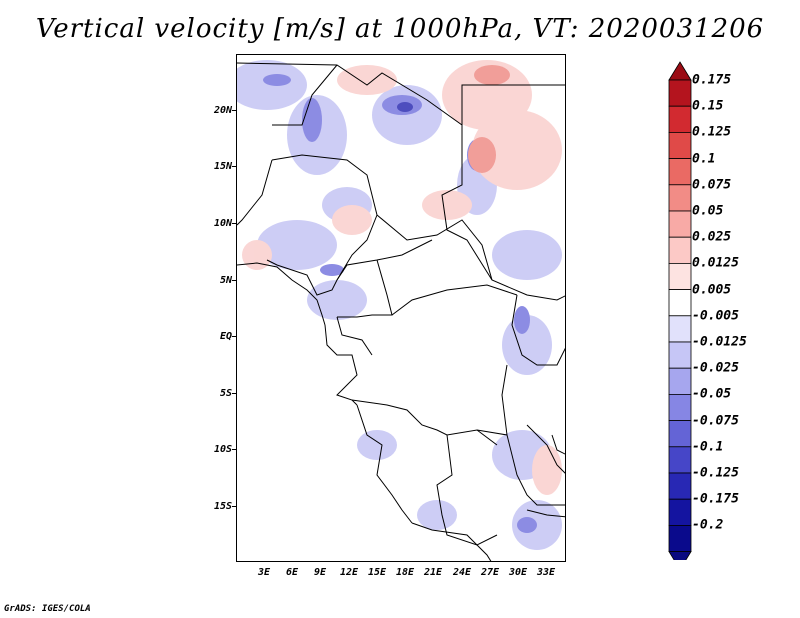 The width and height of the screenshot is (800, 618). I want to click on colorbar-level-label: 0.1, so click(704, 159).